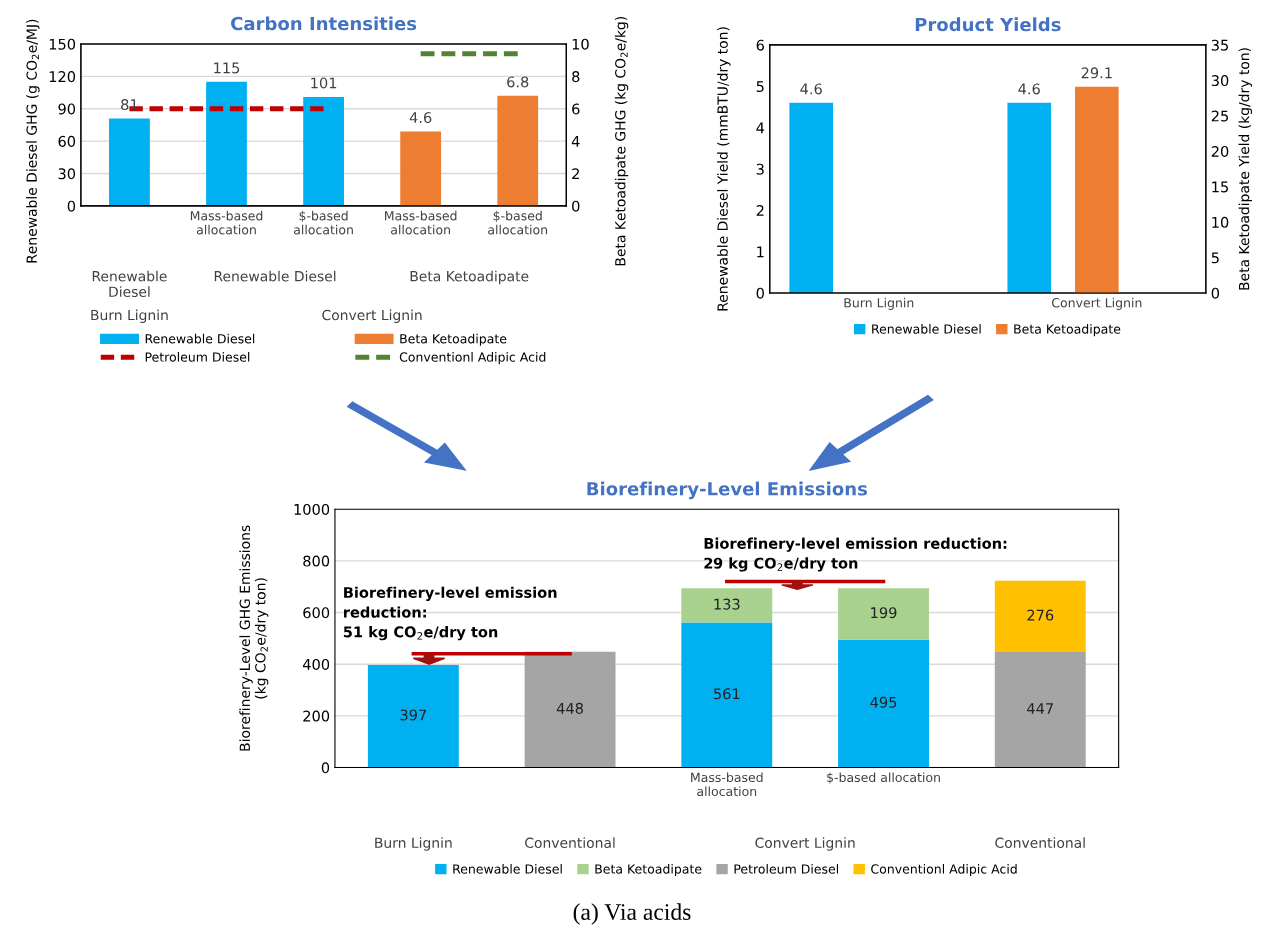  I want to click on y-tick-label: 1, so click(760, 252).